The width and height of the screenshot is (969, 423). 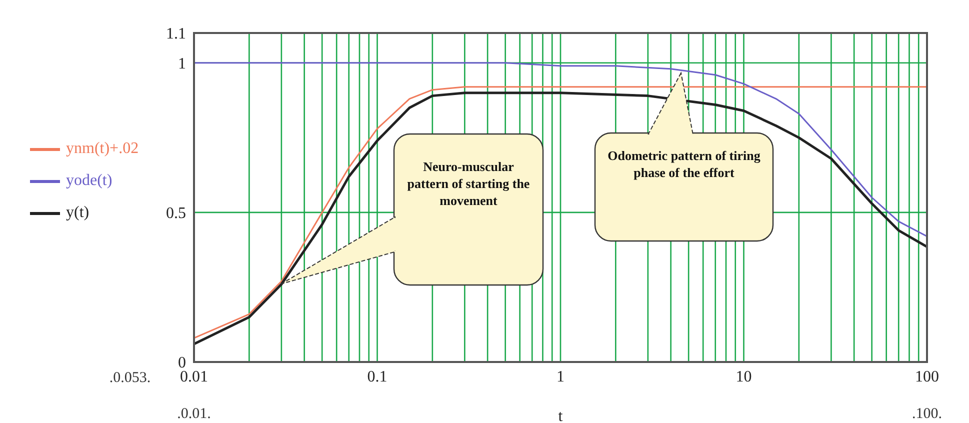 I want to click on x-tick-label: 1, so click(x=560, y=377).